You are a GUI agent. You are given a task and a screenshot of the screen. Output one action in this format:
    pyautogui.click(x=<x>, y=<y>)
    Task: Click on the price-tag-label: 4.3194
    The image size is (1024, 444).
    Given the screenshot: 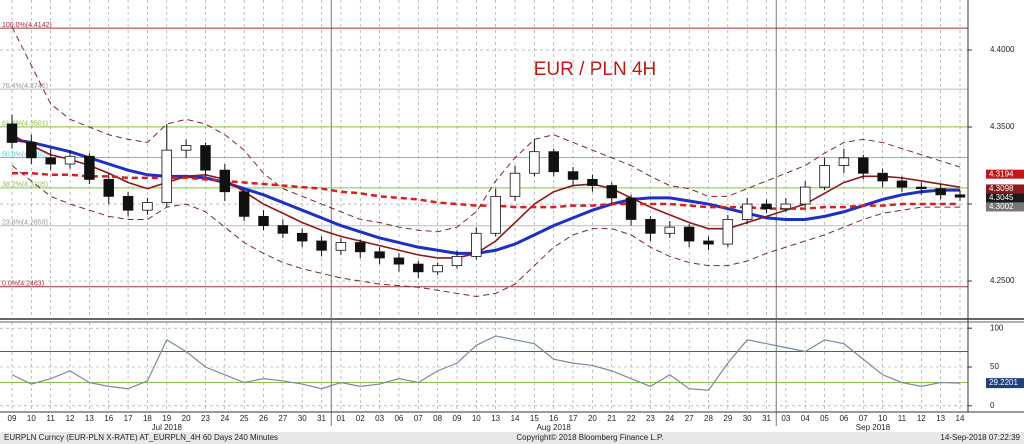 What is the action you would take?
    pyautogui.click(x=1001, y=173)
    